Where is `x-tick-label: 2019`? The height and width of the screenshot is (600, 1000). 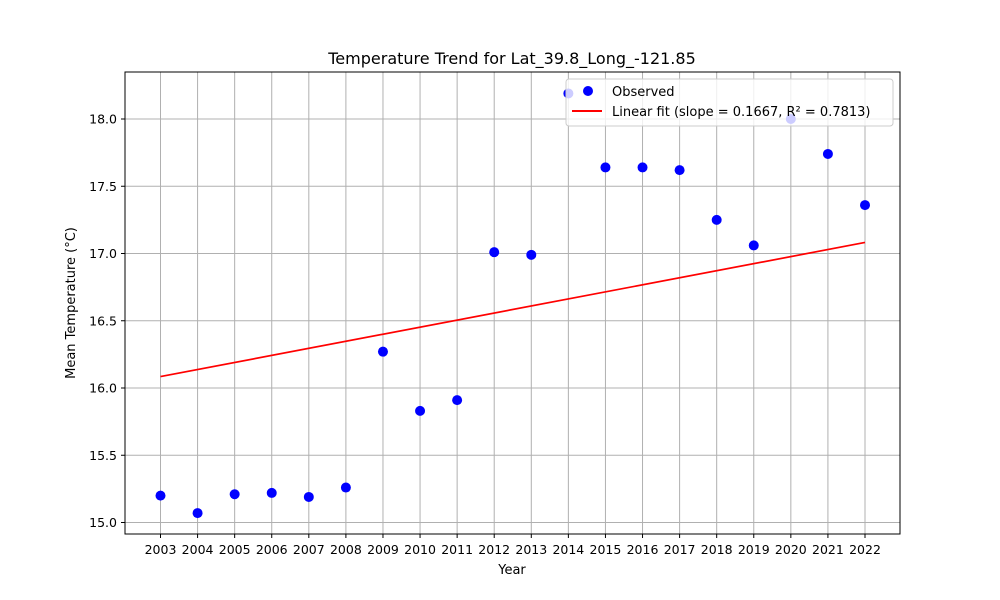 x-tick-label: 2019 is located at coordinates (754, 549).